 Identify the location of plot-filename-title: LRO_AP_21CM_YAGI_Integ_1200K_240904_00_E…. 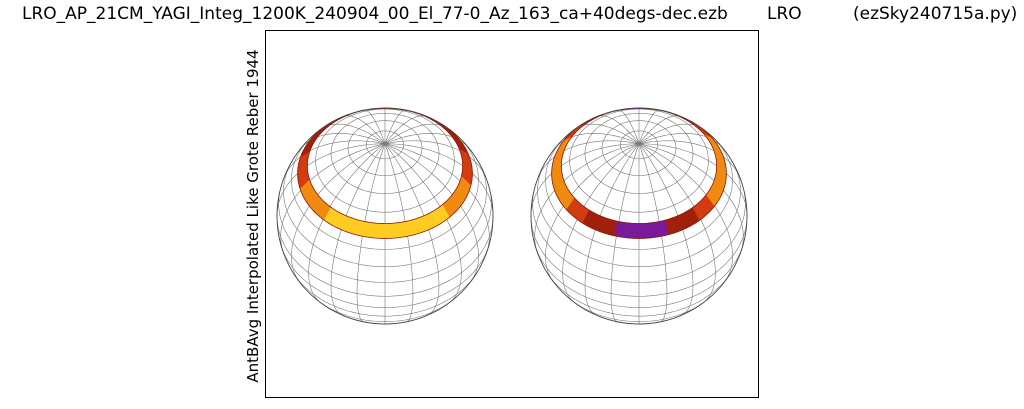
(375, 14).